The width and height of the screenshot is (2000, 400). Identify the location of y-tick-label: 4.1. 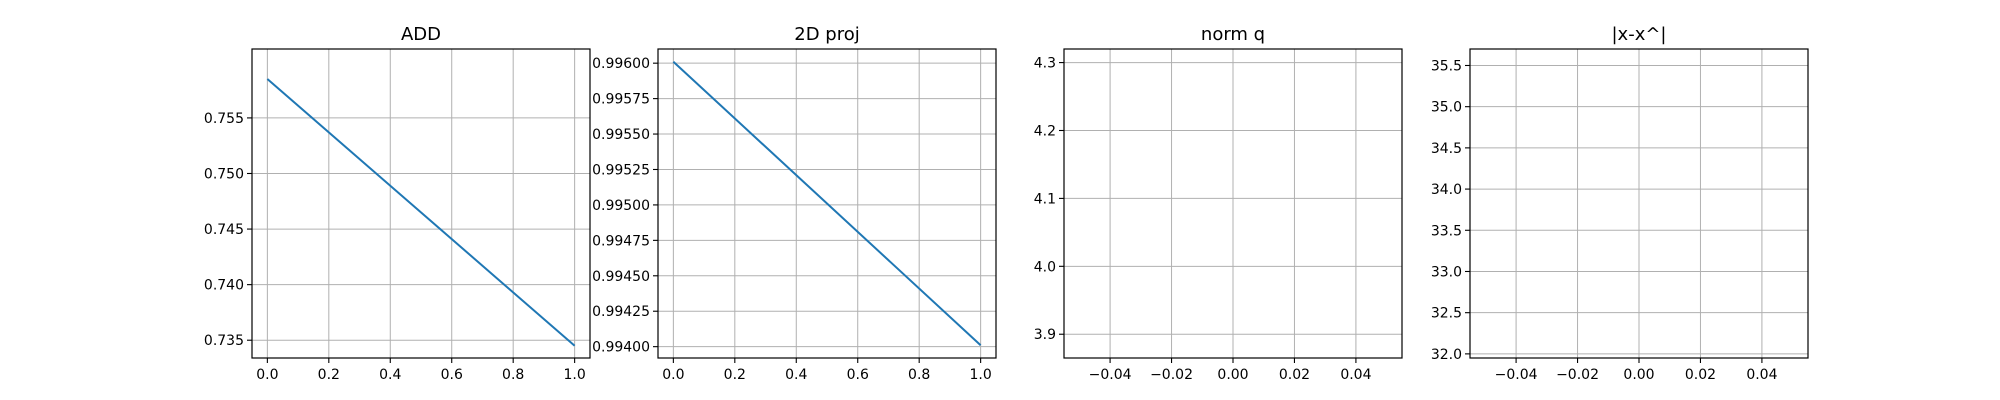
(1045, 199).